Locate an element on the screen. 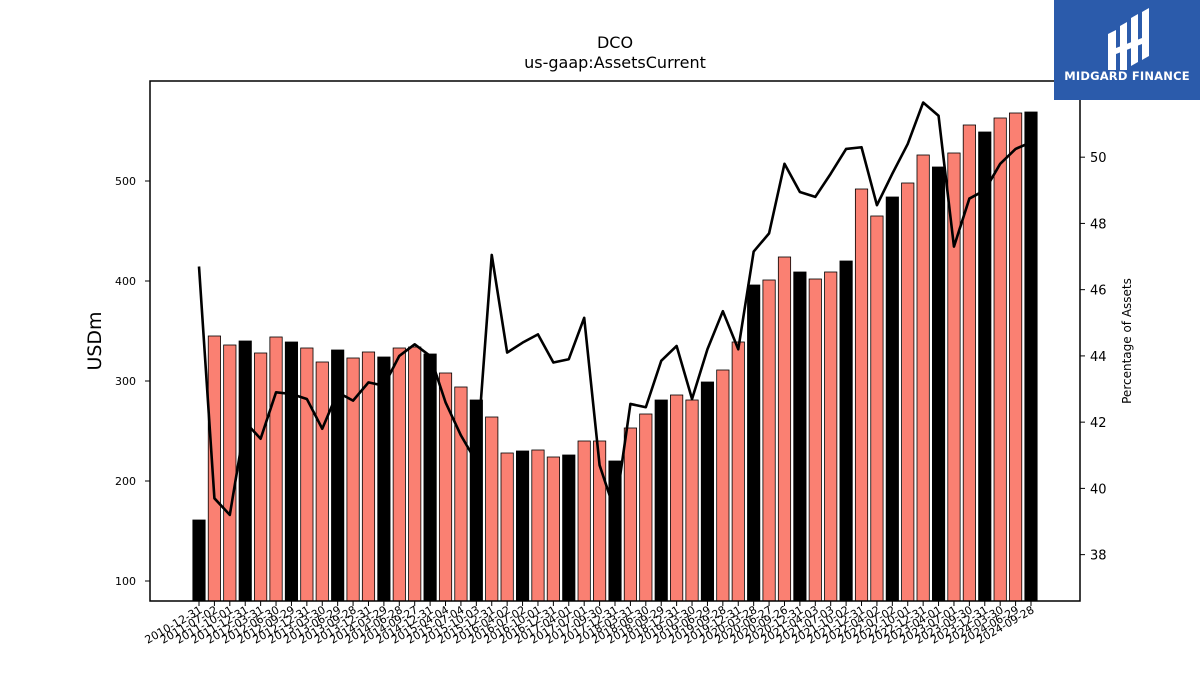  brand-name: MIDGARD FINANCE is located at coordinates (1127, 76).